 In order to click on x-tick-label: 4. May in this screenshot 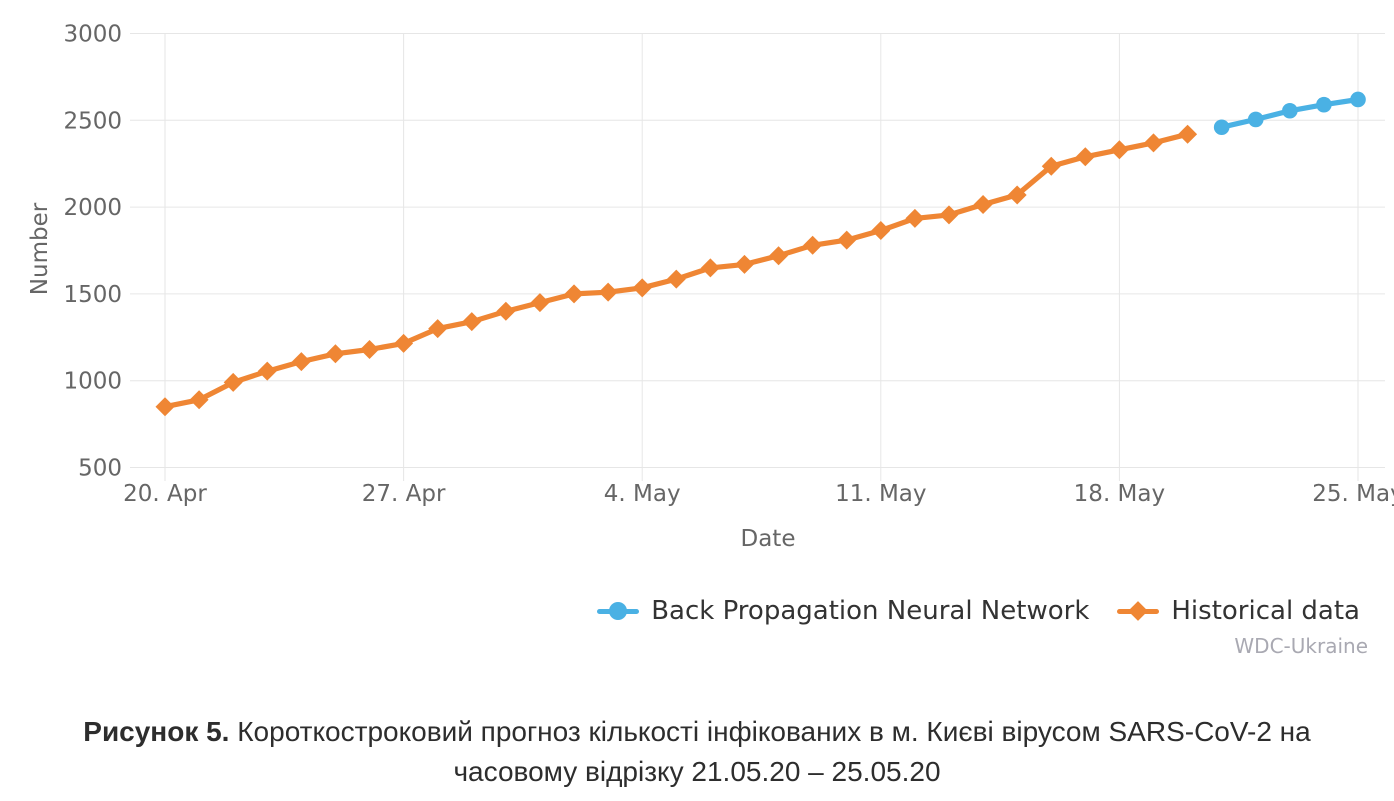, I will do `click(642, 494)`.